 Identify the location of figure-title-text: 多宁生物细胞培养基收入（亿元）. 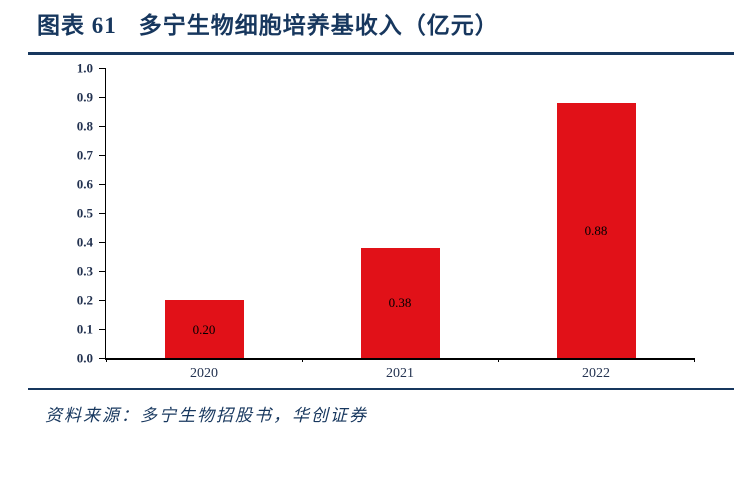
(318, 25).